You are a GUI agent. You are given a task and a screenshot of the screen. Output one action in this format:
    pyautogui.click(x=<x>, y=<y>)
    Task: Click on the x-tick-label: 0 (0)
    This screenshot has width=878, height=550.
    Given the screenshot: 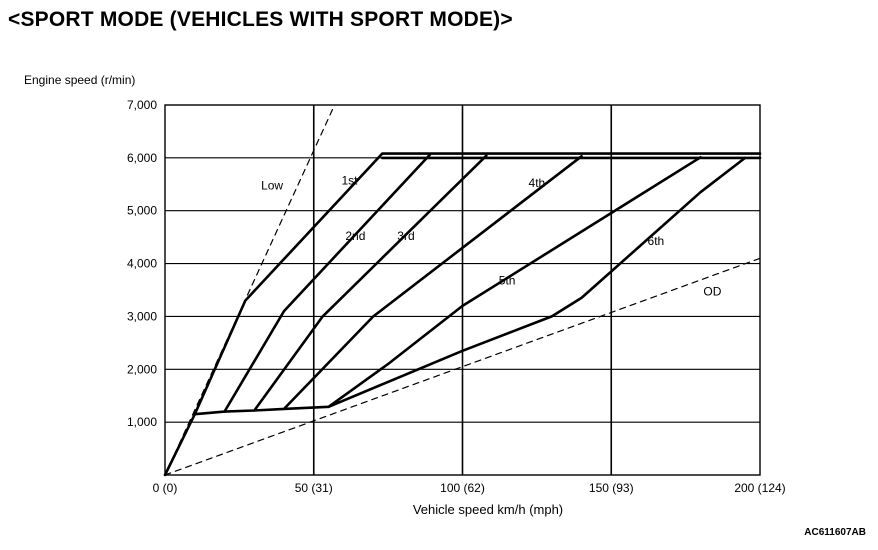 What is the action you would take?
    pyautogui.click(x=165, y=488)
    